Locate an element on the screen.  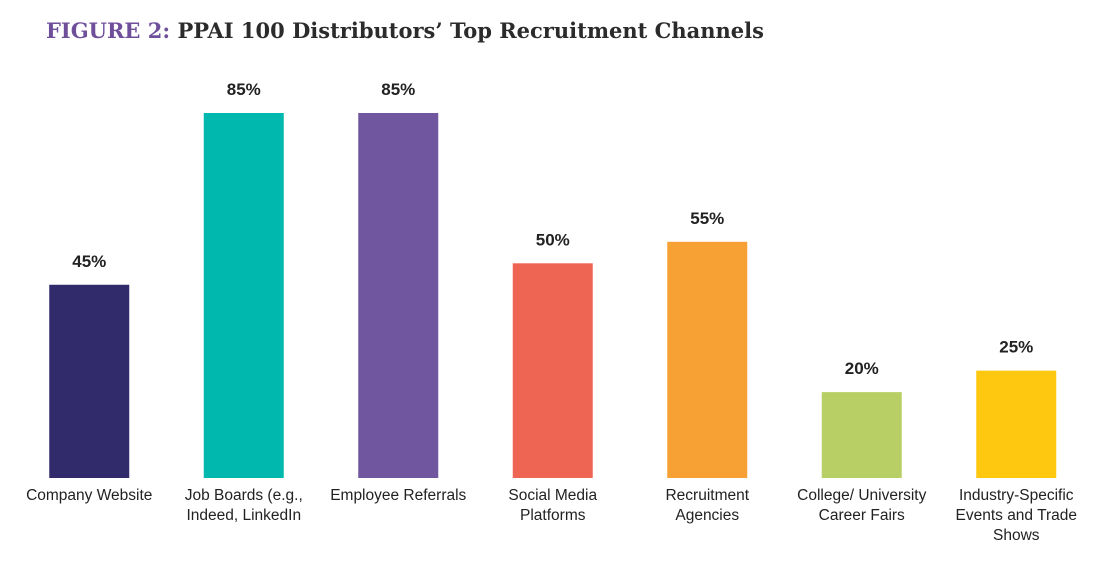
category-label: Company Website is located at coordinates (89, 495).